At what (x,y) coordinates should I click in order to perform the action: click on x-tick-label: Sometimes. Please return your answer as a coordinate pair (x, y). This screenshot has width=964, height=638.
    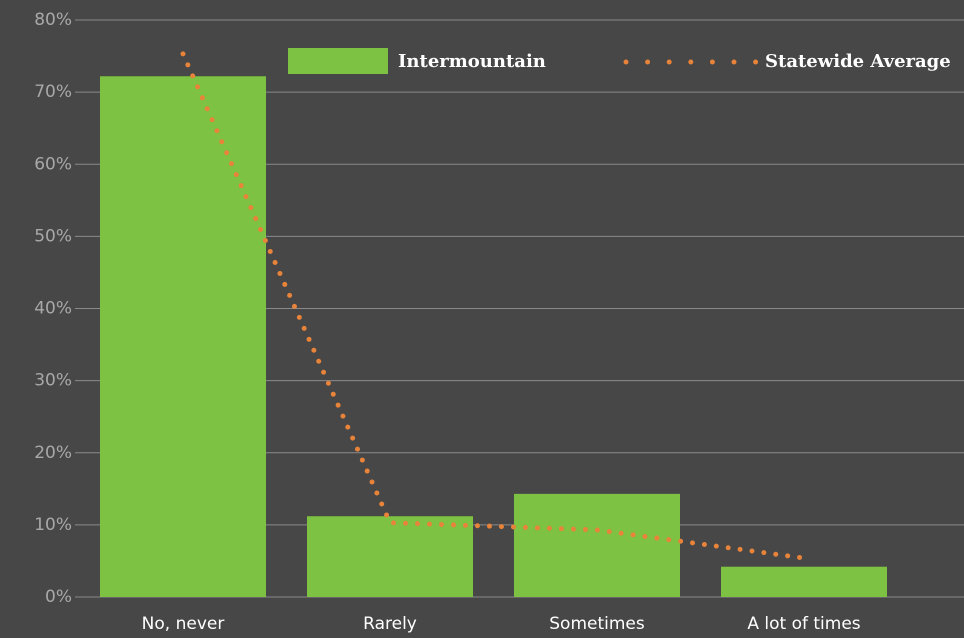
    Looking at the image, I should click on (597, 624).